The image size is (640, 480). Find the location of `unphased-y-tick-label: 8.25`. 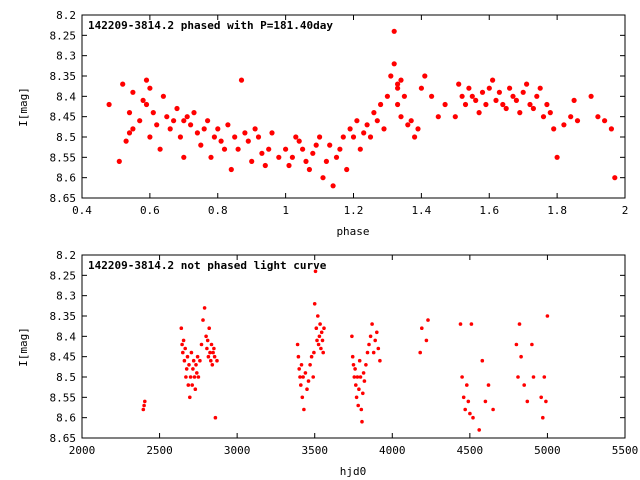

unphased-y-tick-label: 8.25 is located at coordinates (63, 275).